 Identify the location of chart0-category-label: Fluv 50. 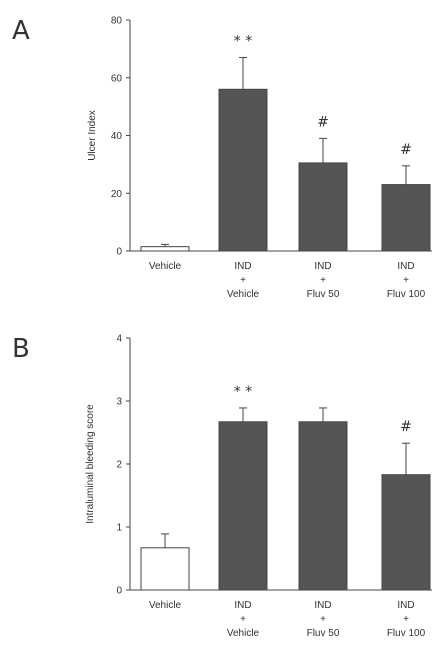
(323, 294).